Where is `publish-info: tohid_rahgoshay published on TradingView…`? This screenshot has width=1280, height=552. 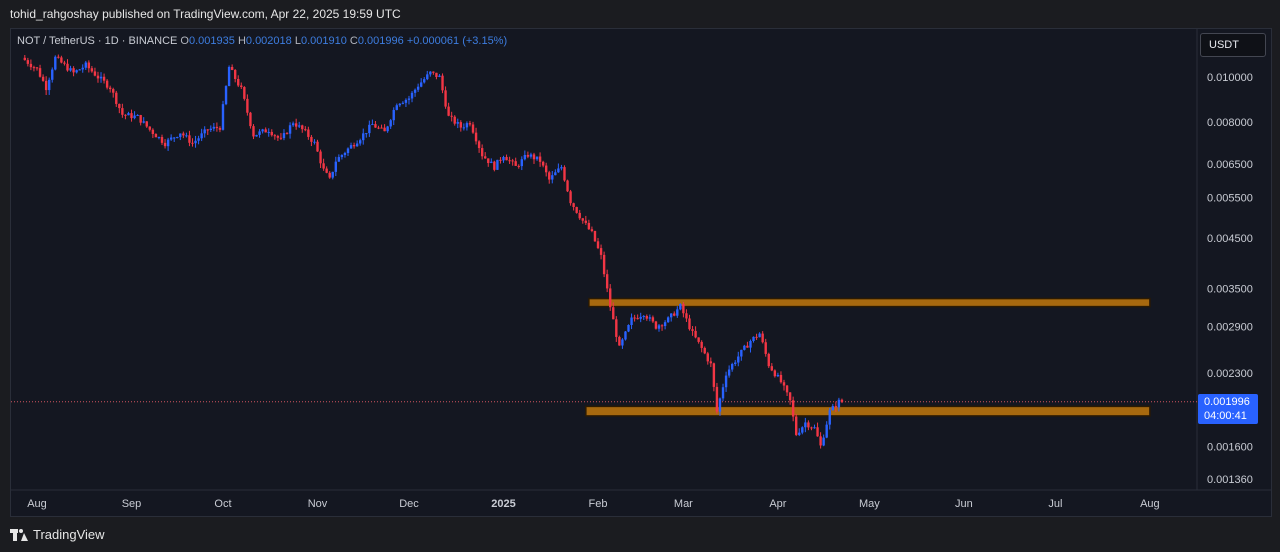
publish-info: tohid_rahgoshay published on TradingView… is located at coordinates (205, 14).